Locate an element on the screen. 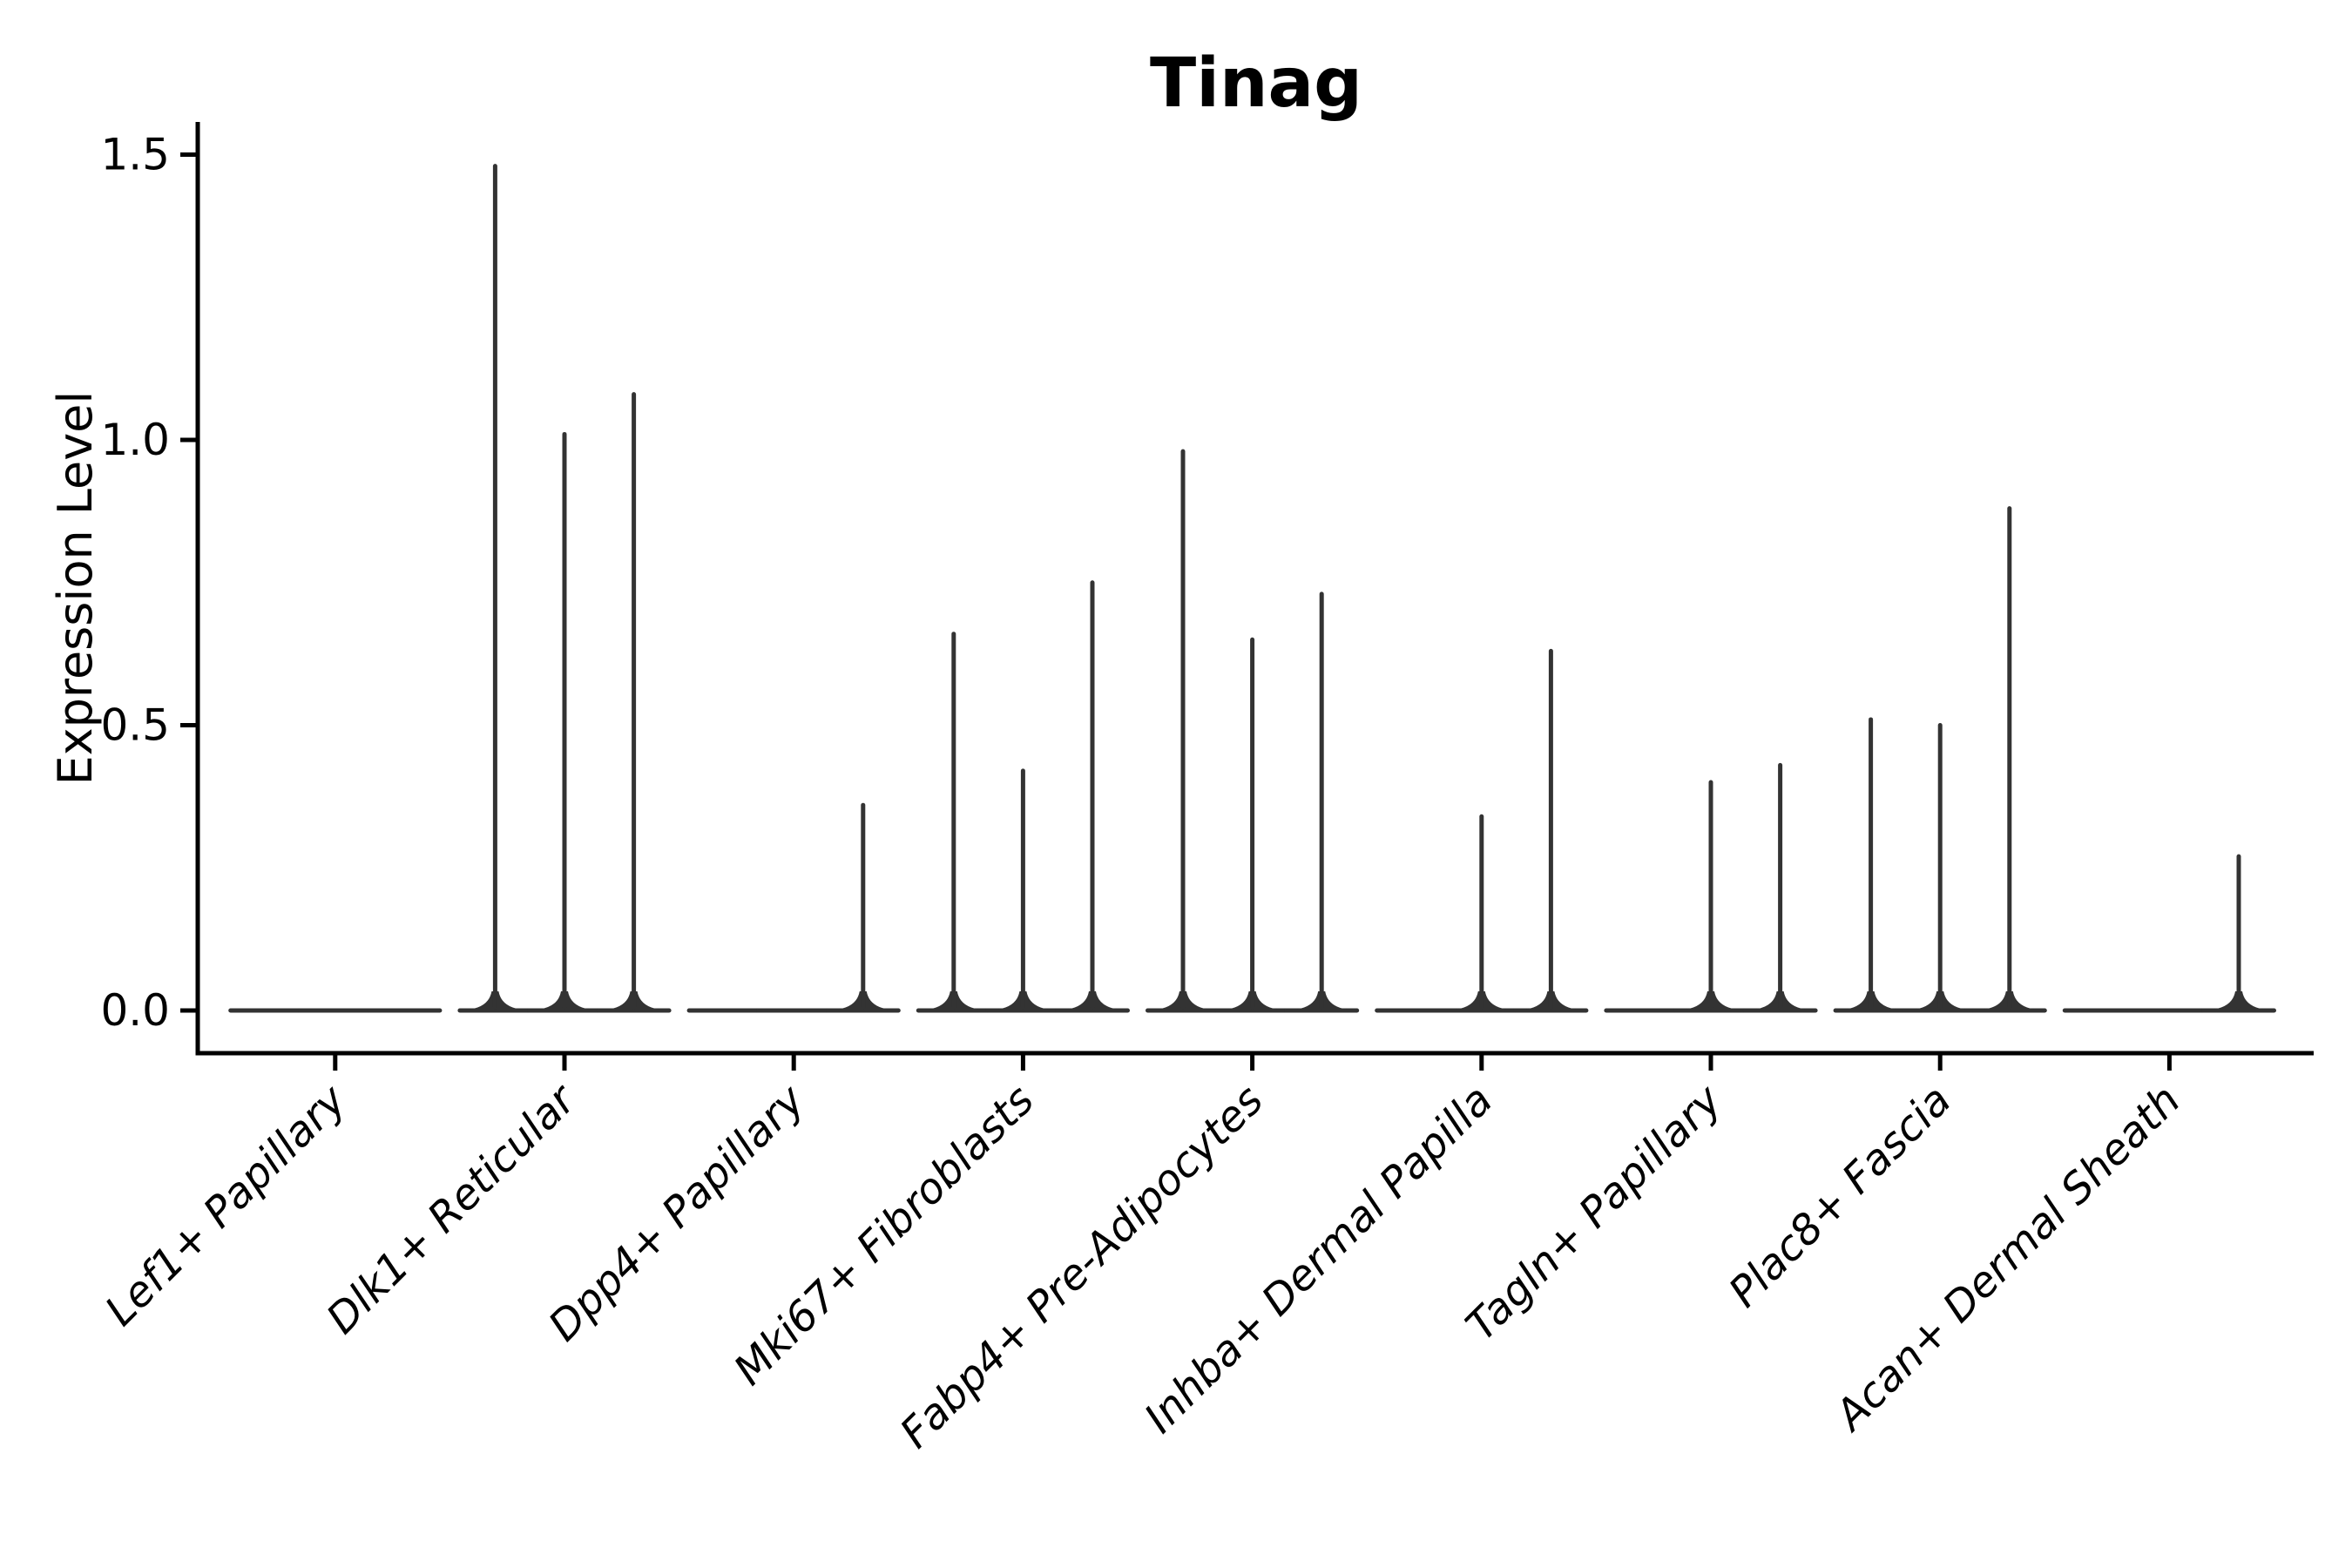  x-tick-label: Fabp4+ Pre-Adipocytes is located at coordinates (1083, 1267).